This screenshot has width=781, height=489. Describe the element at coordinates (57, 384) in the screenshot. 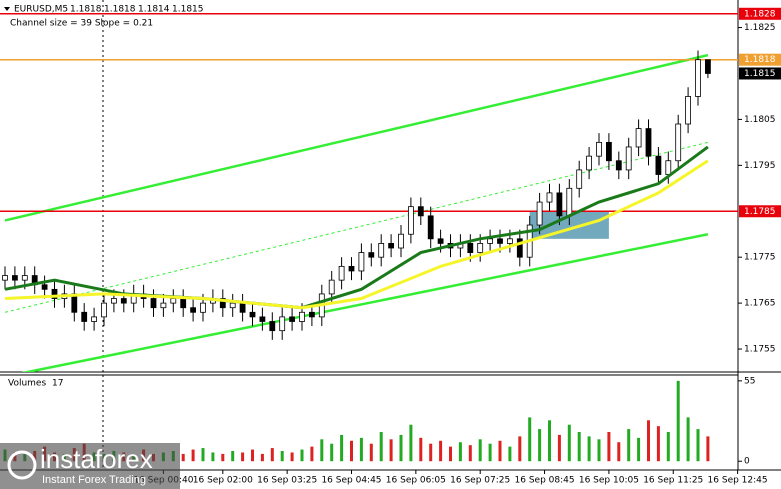

I see `volume-last: 17` at that location.